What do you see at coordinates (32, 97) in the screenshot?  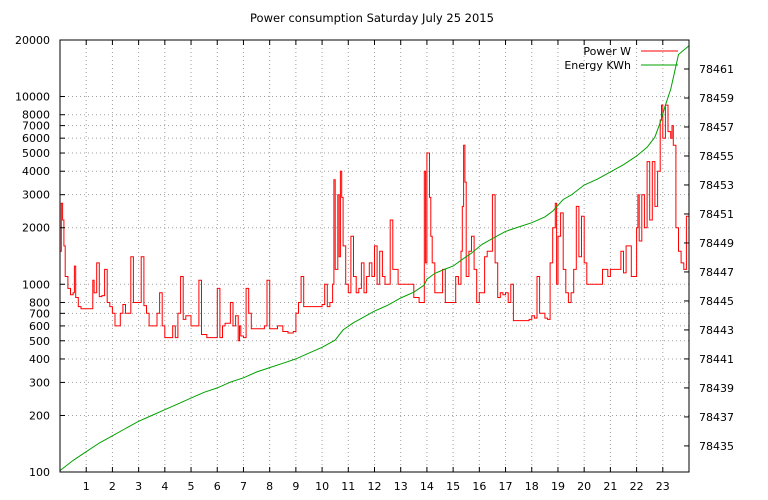 I see `y-tick-label: 10000` at bounding box center [32, 97].